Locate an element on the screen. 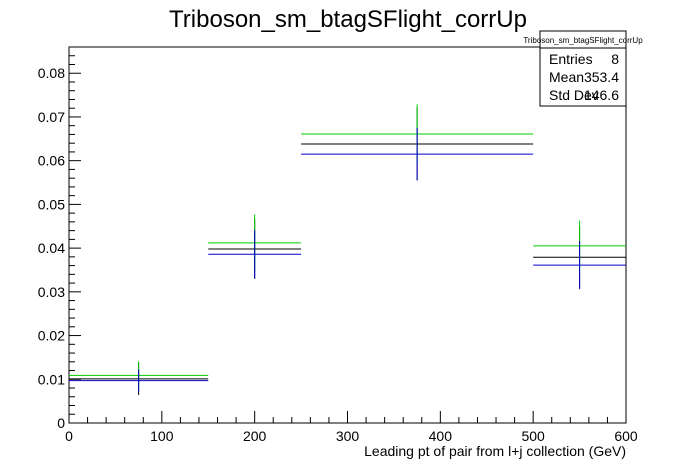 The height and width of the screenshot is (472, 696). stats-row-value: 8 is located at coordinates (615, 59).